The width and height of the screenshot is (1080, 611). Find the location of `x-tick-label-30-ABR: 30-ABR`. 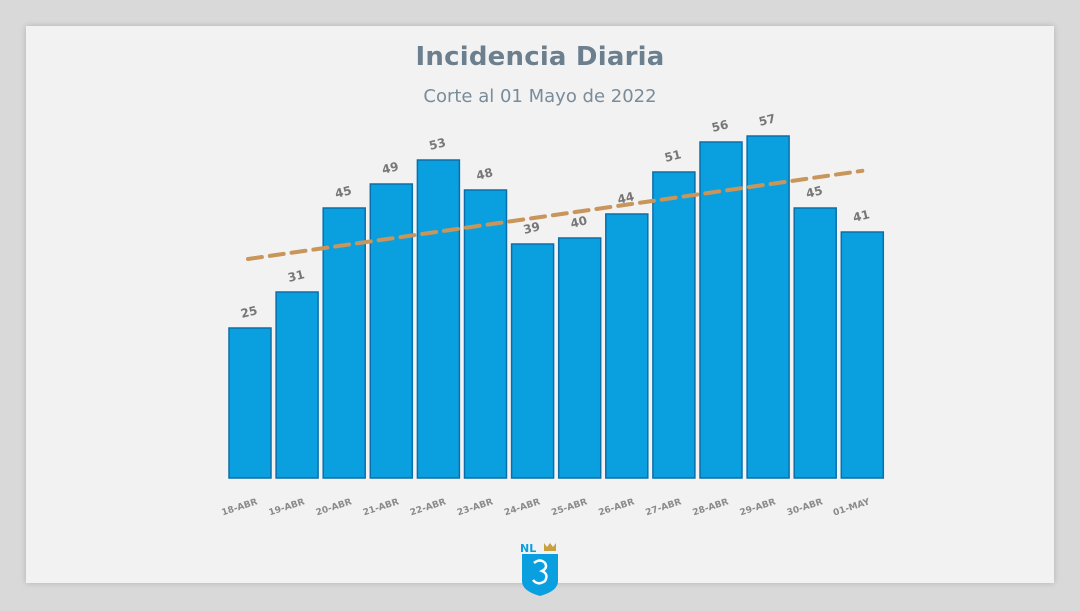

x-tick-label-30-ABR: 30-ABR is located at coordinates (805, 507).